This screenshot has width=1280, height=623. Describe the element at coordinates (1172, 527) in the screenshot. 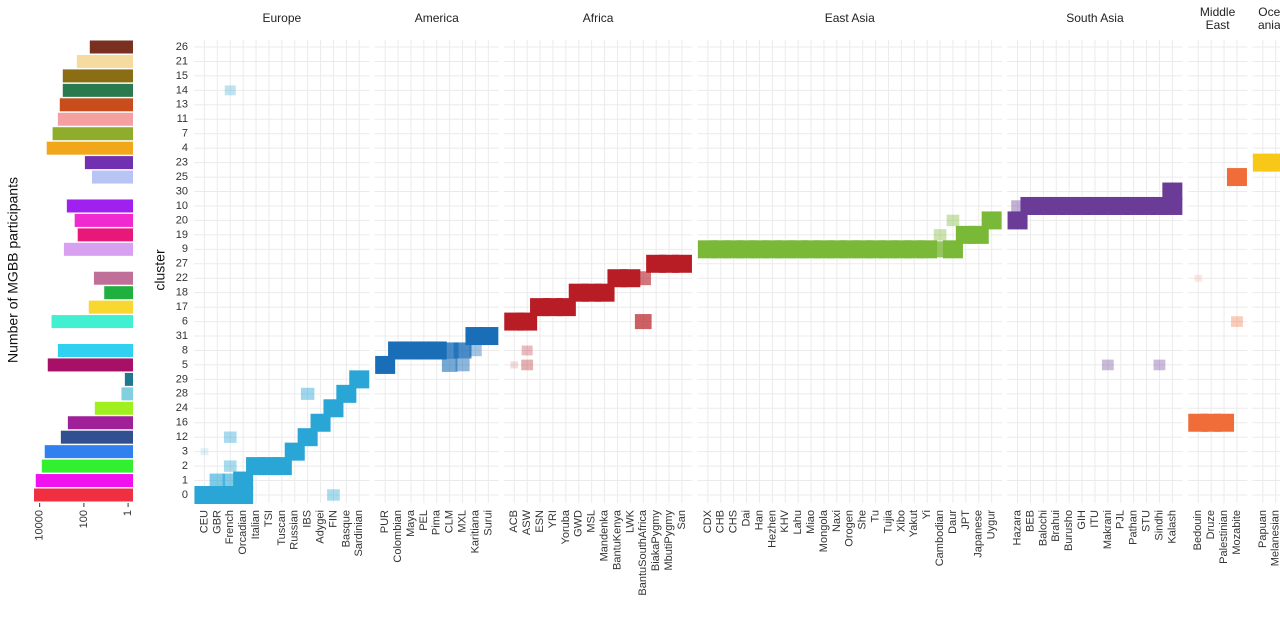

I see `x-tick-label: Kalash` at that location.